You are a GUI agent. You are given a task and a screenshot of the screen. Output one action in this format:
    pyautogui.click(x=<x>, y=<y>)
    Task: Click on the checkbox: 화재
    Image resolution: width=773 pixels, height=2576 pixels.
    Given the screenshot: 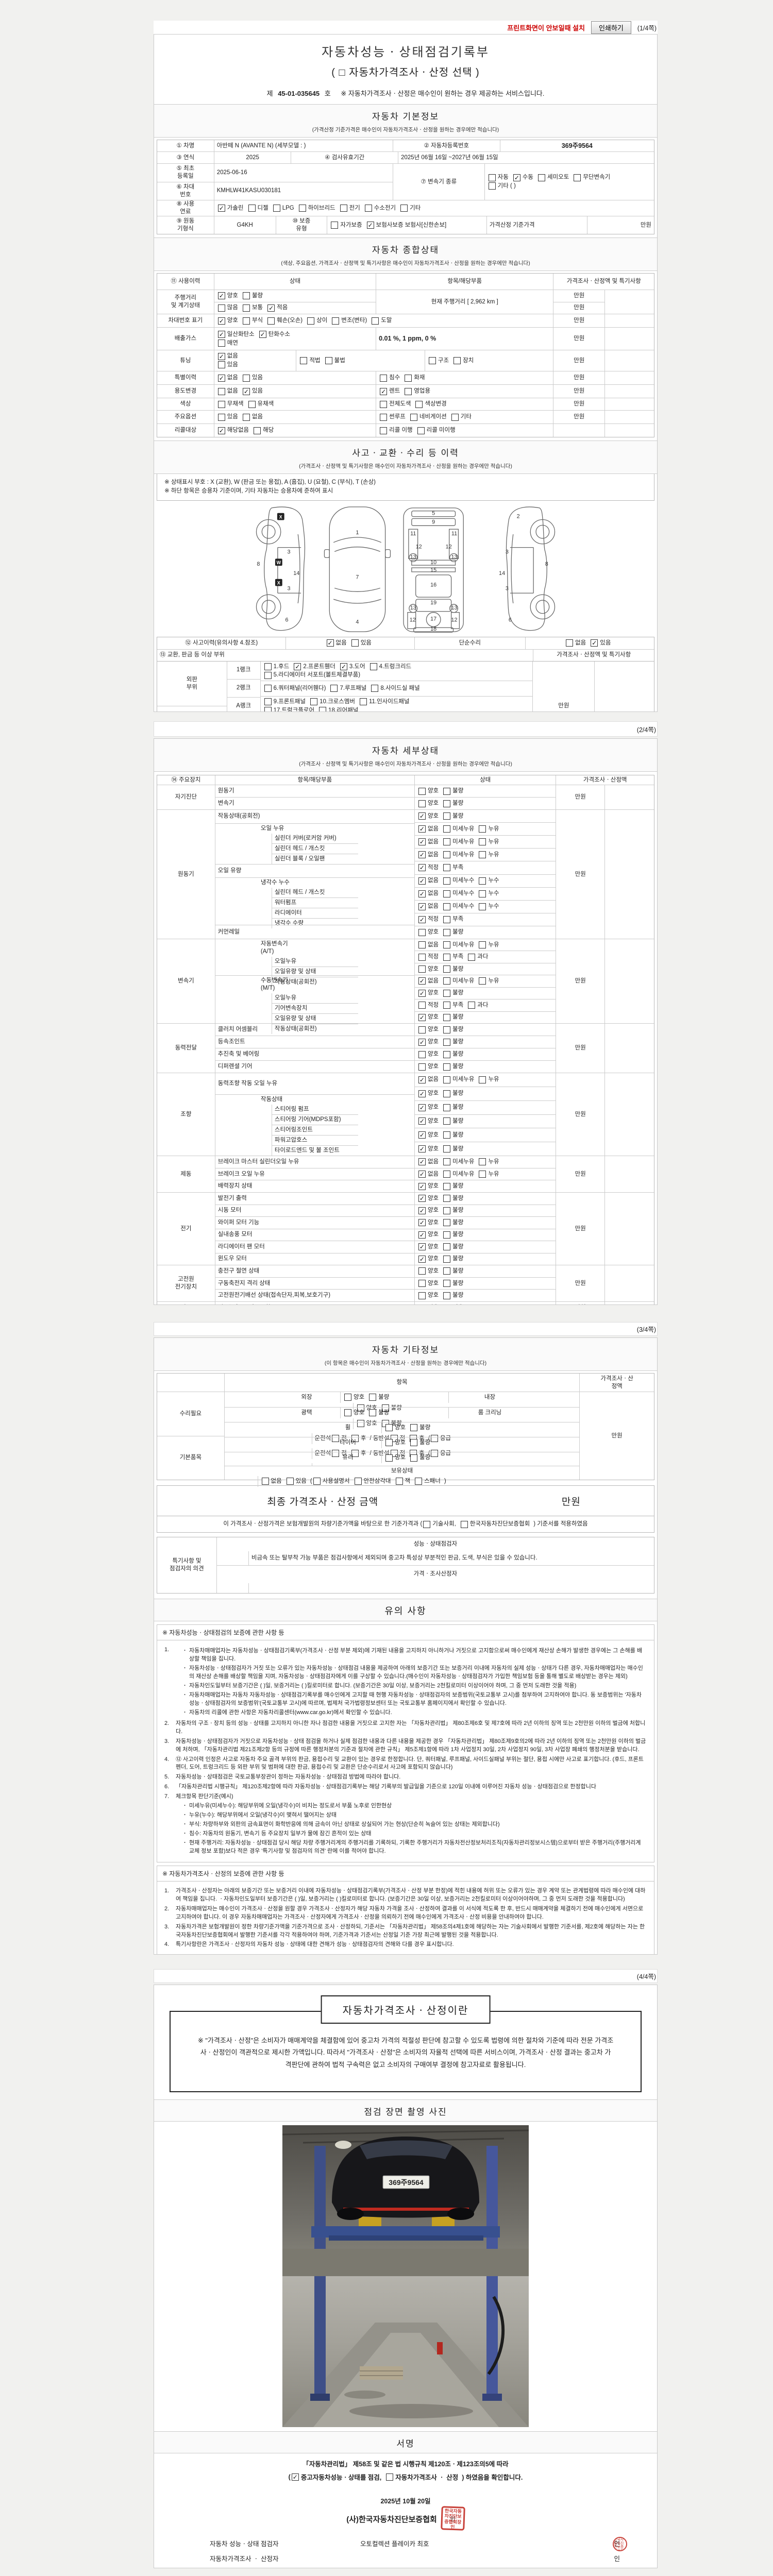 What is the action you would take?
    pyautogui.click(x=415, y=378)
    